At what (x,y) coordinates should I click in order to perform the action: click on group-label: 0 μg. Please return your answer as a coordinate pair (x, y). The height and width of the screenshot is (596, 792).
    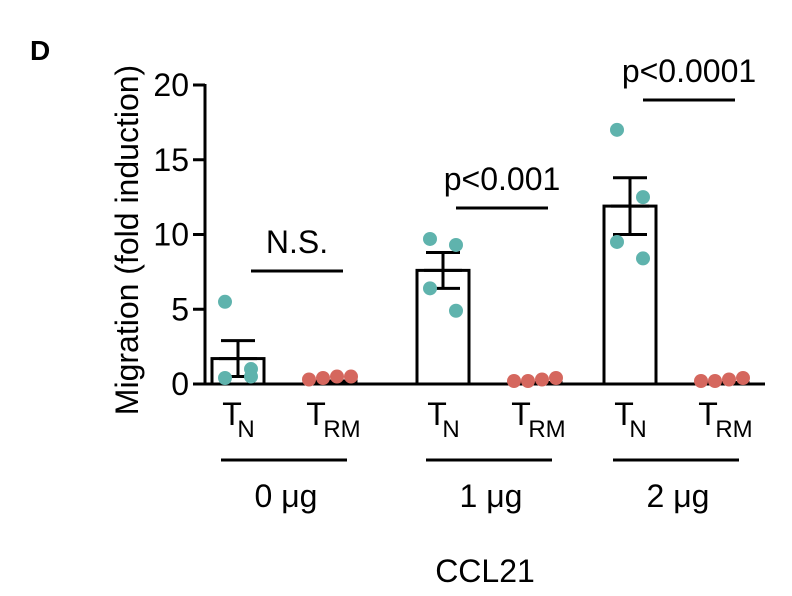
    Looking at the image, I should click on (286, 496).